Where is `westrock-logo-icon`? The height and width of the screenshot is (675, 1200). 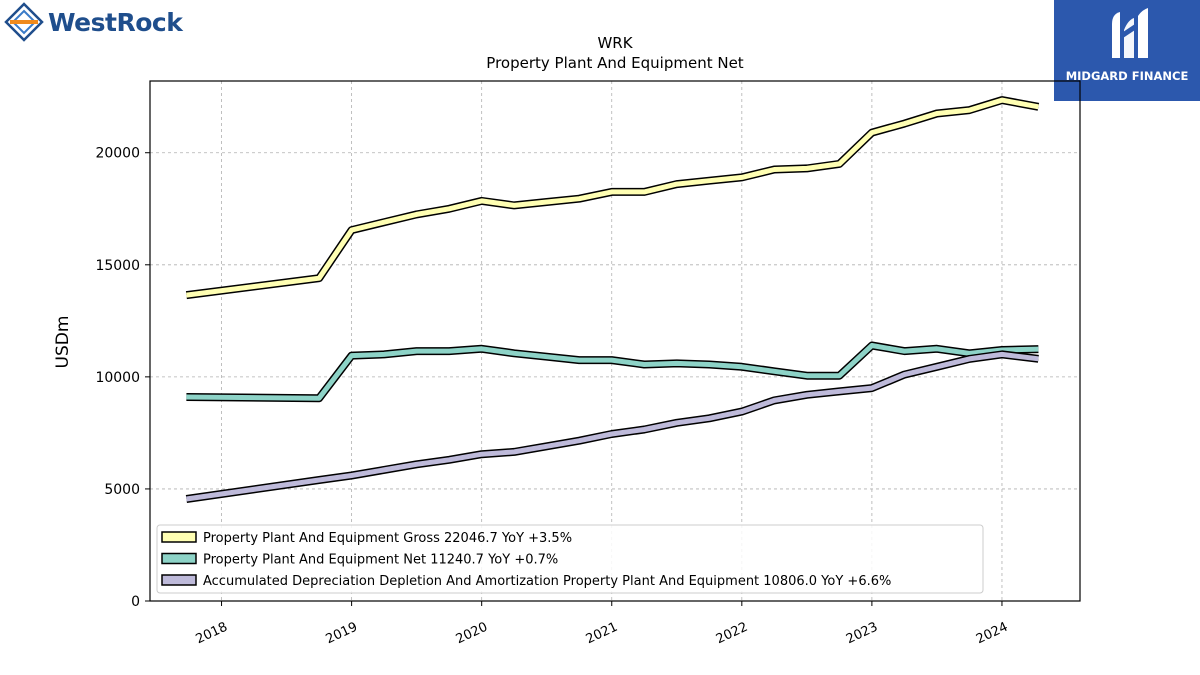 westrock-logo-icon is located at coordinates (24, 22).